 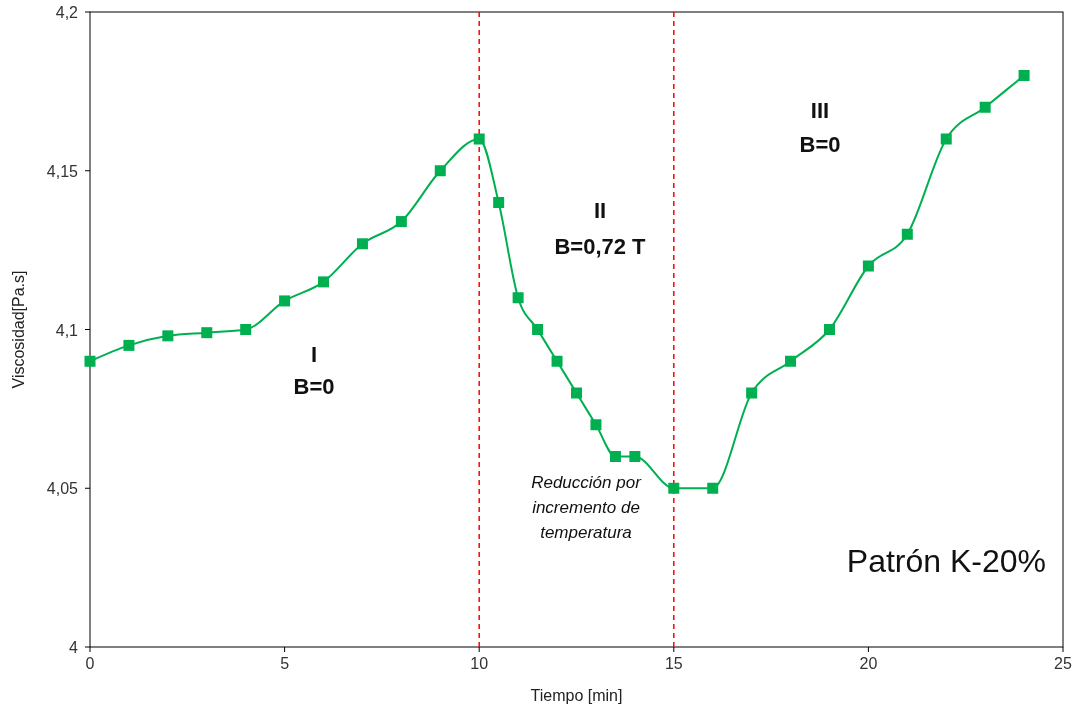 I want to click on annotation: Patrón K-20%, so click(x=946, y=561).